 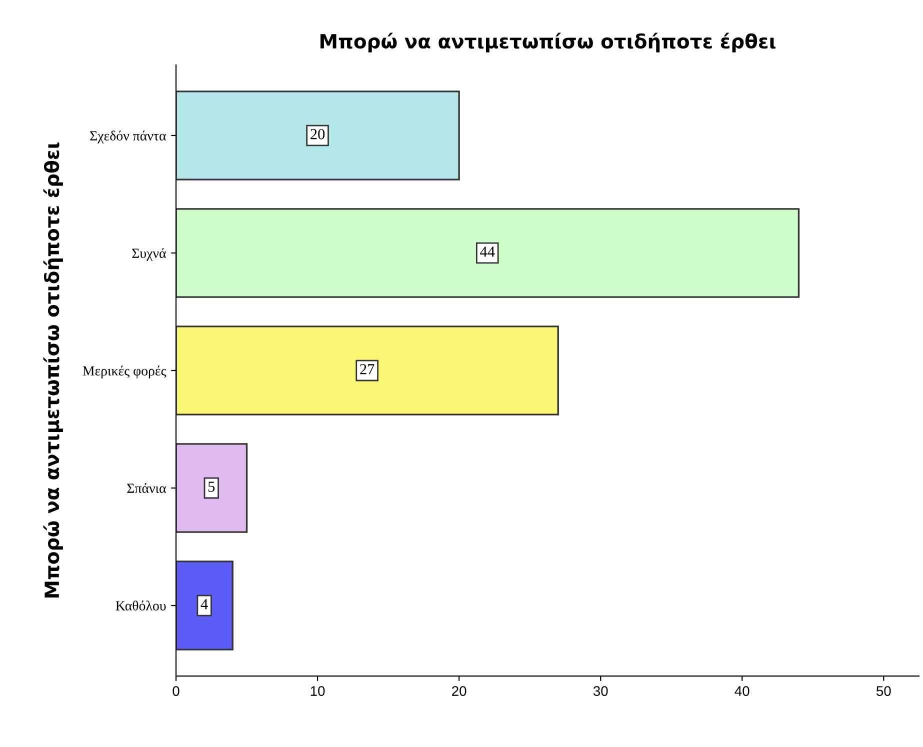 I want to click on y-axis-title: Μπορώ να αντιμετωπίσω οτιδήποτε έρθει, so click(x=53, y=370).